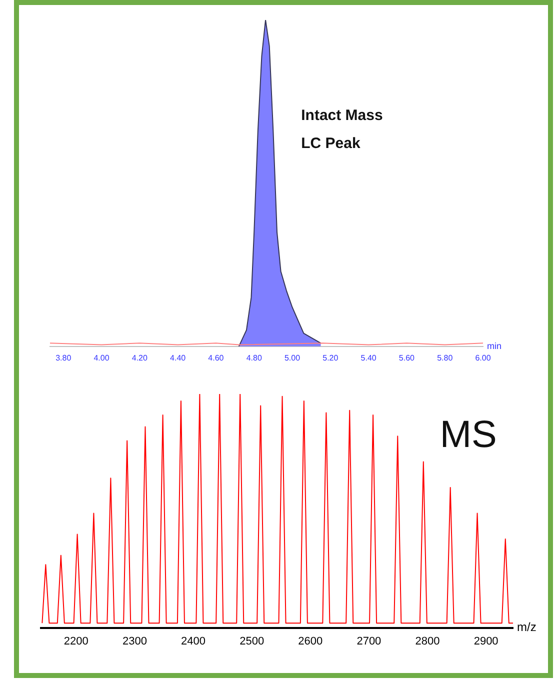  What do you see at coordinates (427, 641) in the screenshot?
I see `x-tick-label: 2800` at bounding box center [427, 641].